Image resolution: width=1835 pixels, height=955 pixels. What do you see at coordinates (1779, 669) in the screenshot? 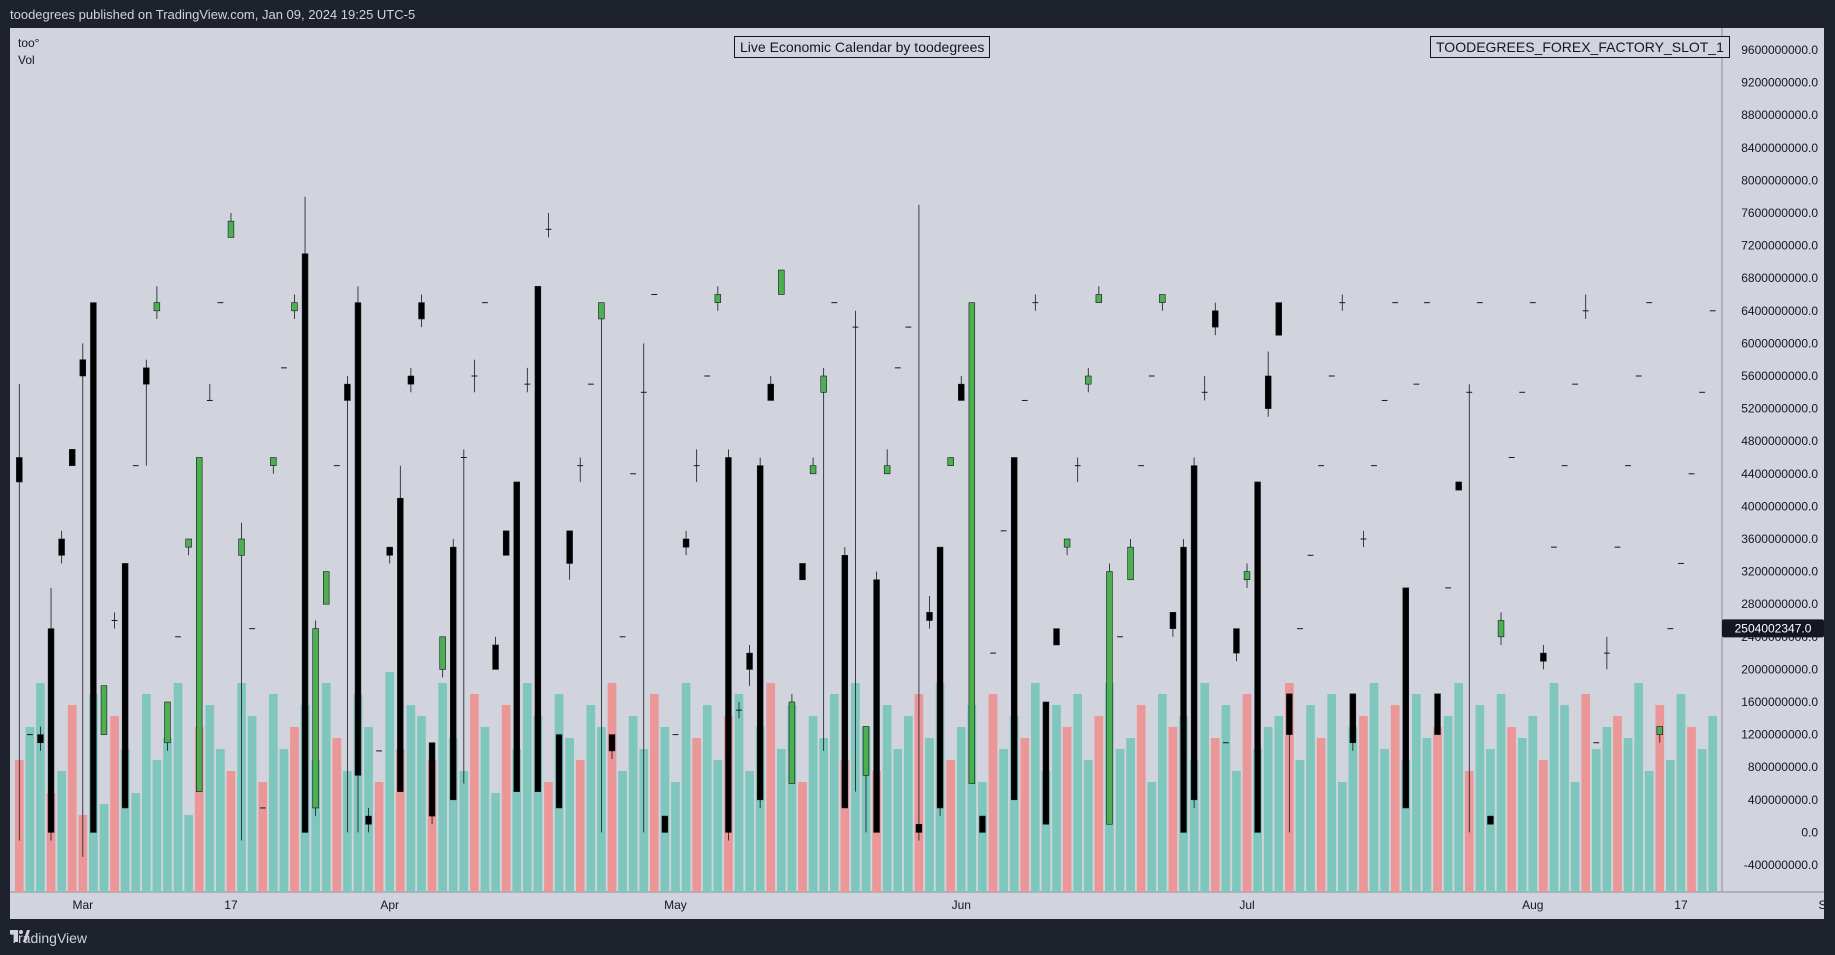
I see `y-tick-label: 2000000000.0` at bounding box center [1779, 669].